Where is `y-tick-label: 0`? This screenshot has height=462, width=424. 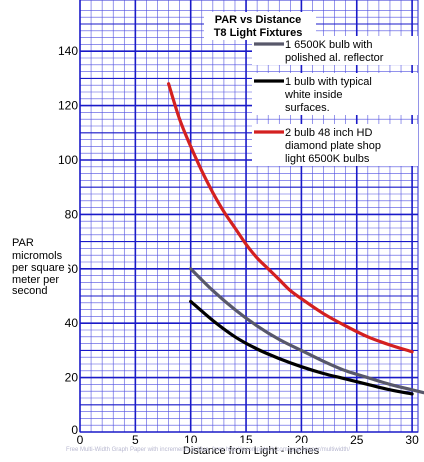 y-tick-label: 0 is located at coordinates (74, 430).